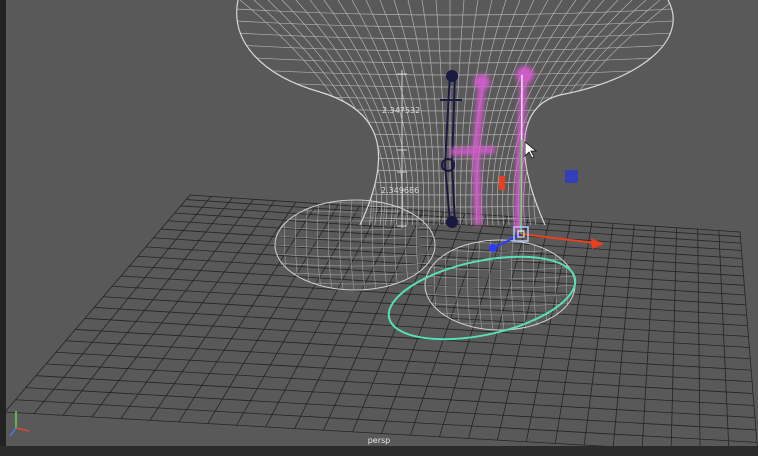 This screenshot has height=456, width=758. I want to click on viewport-bottom-border, so click(379, 451).